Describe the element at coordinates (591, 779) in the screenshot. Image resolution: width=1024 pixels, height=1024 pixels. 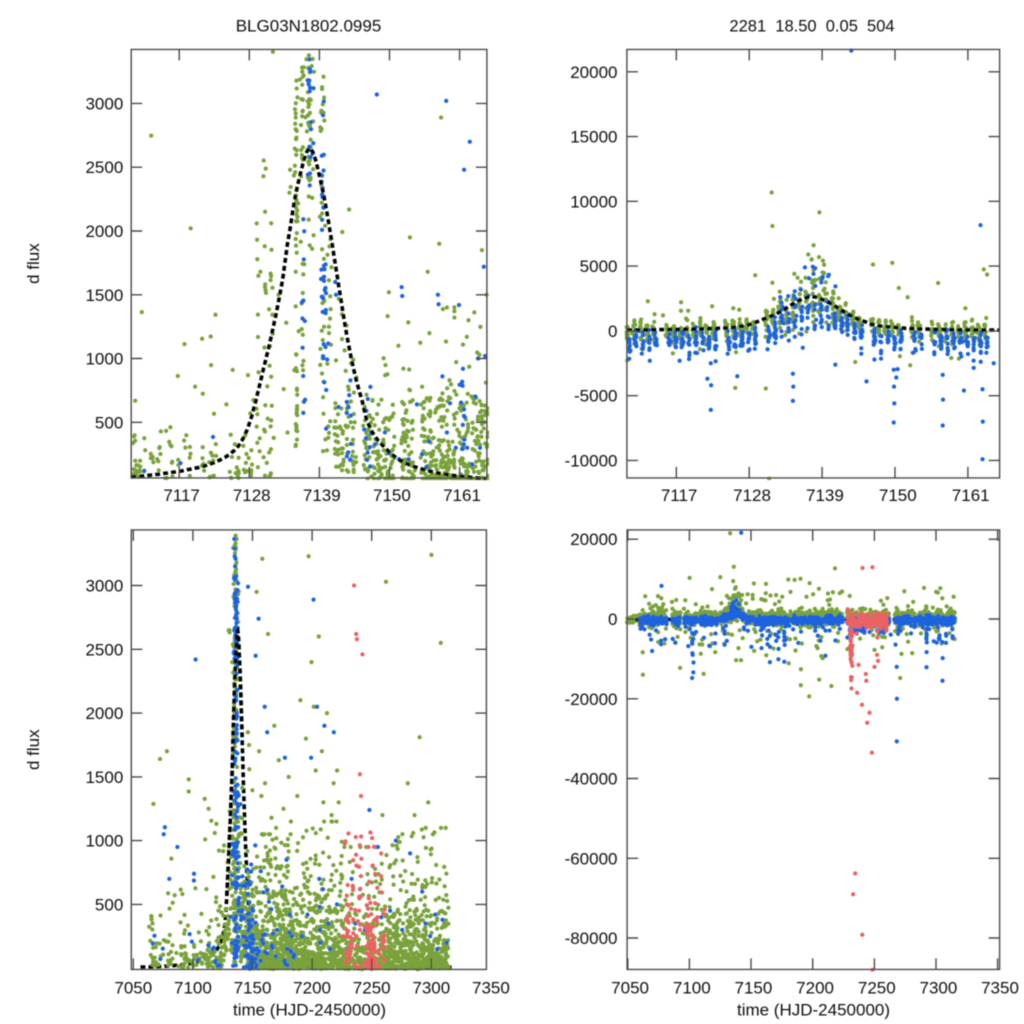
I see `svg-text: -40000` at that location.